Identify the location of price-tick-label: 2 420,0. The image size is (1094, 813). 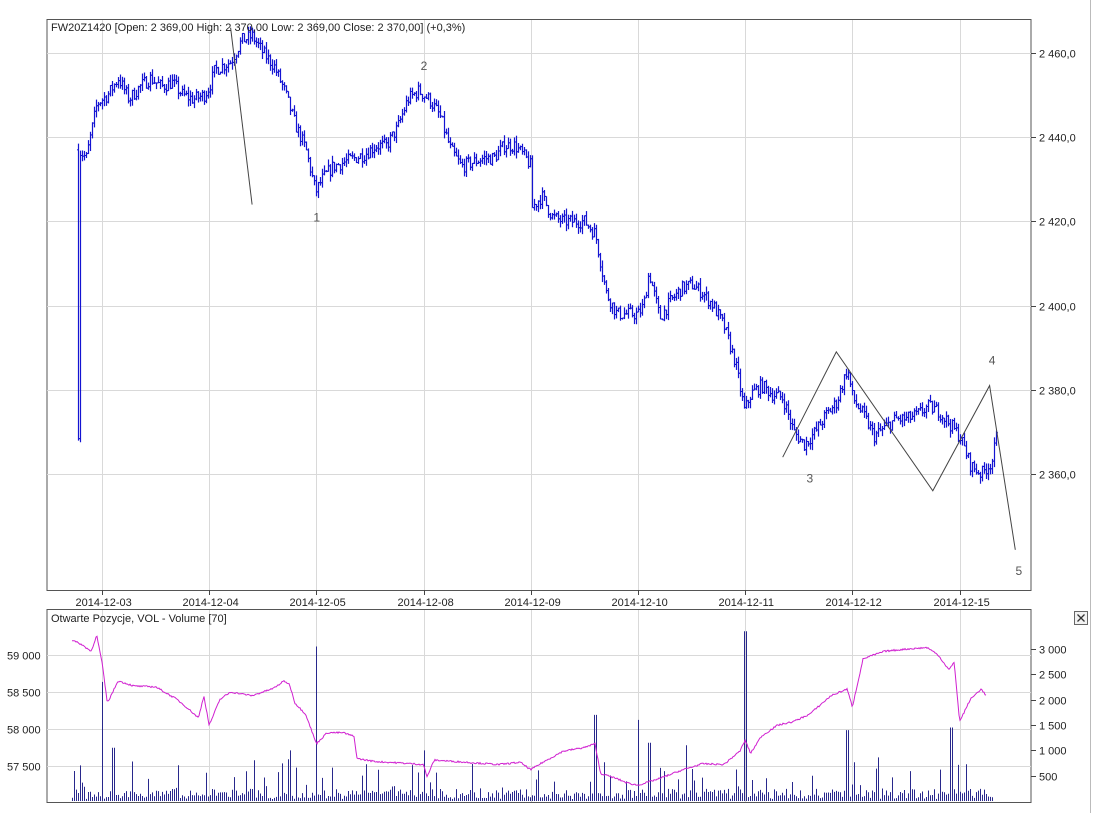
(1057, 223).